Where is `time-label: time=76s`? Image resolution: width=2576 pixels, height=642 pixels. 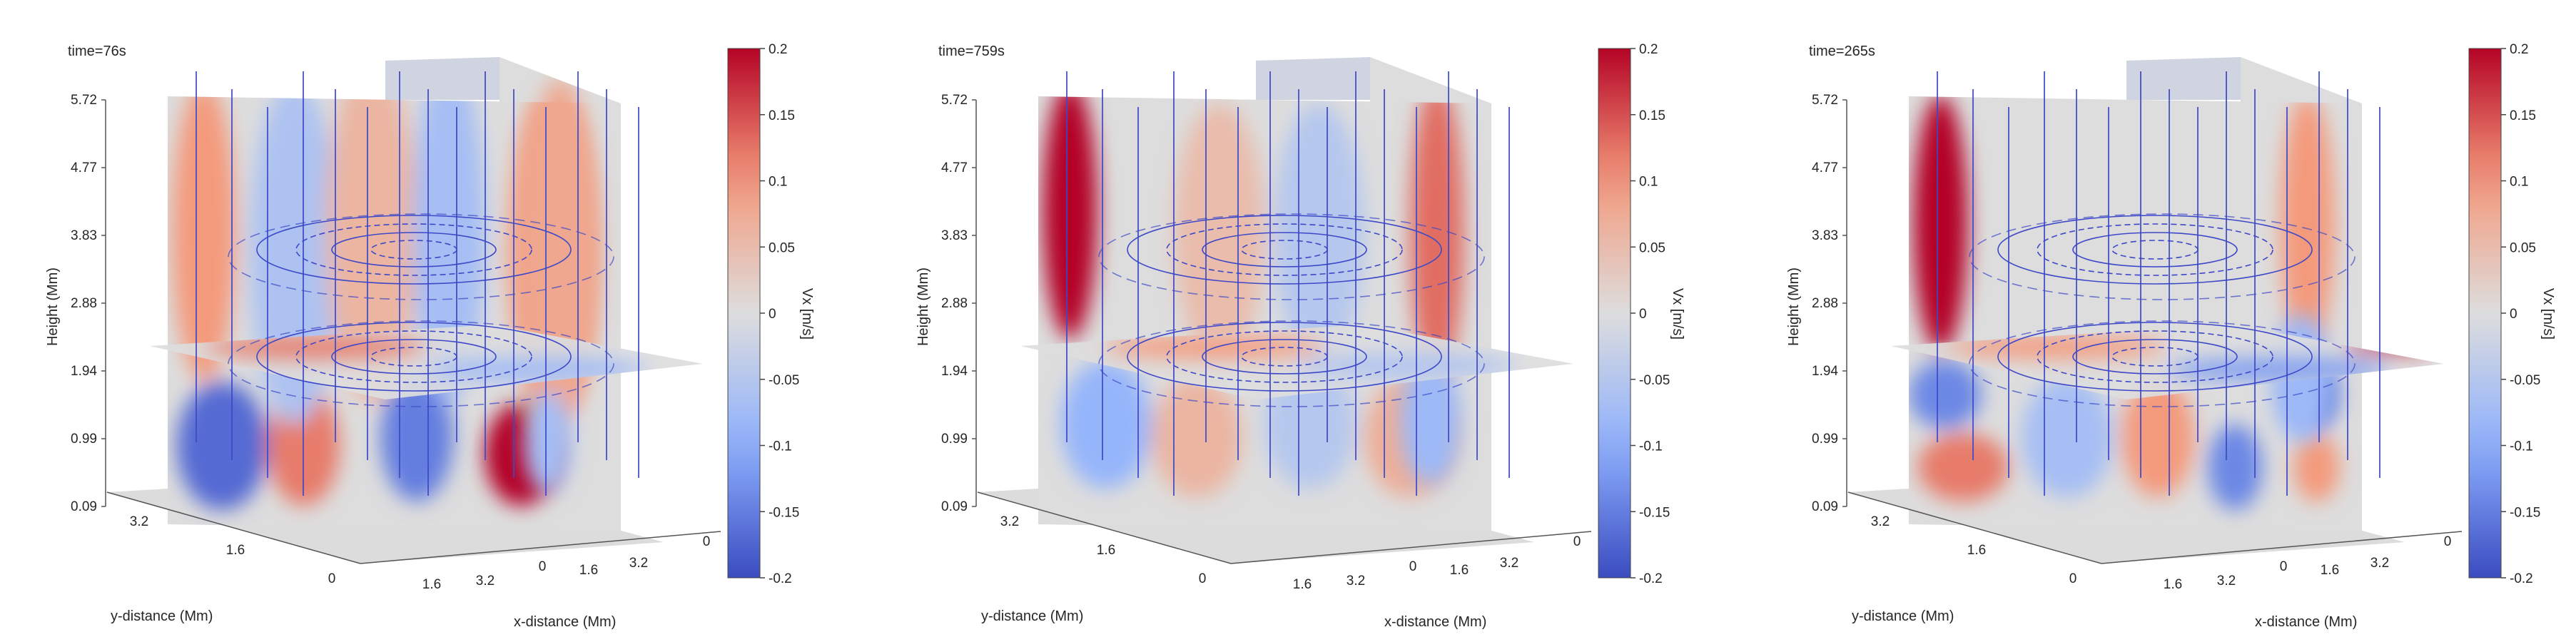
time-label: time=76s is located at coordinates (97, 51).